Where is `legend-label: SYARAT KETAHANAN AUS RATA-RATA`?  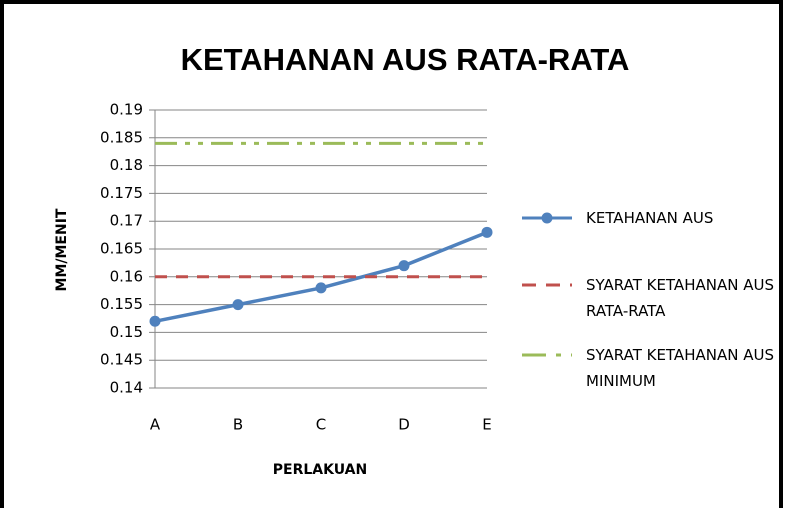
legend-label: SYARAT KETAHANAN AUS RATA-RATA is located at coordinates (680, 298).